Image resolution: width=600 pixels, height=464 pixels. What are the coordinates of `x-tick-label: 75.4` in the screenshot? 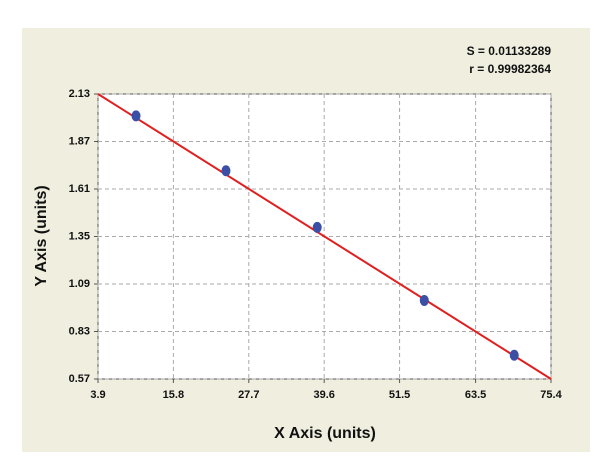 It's located at (551, 395).